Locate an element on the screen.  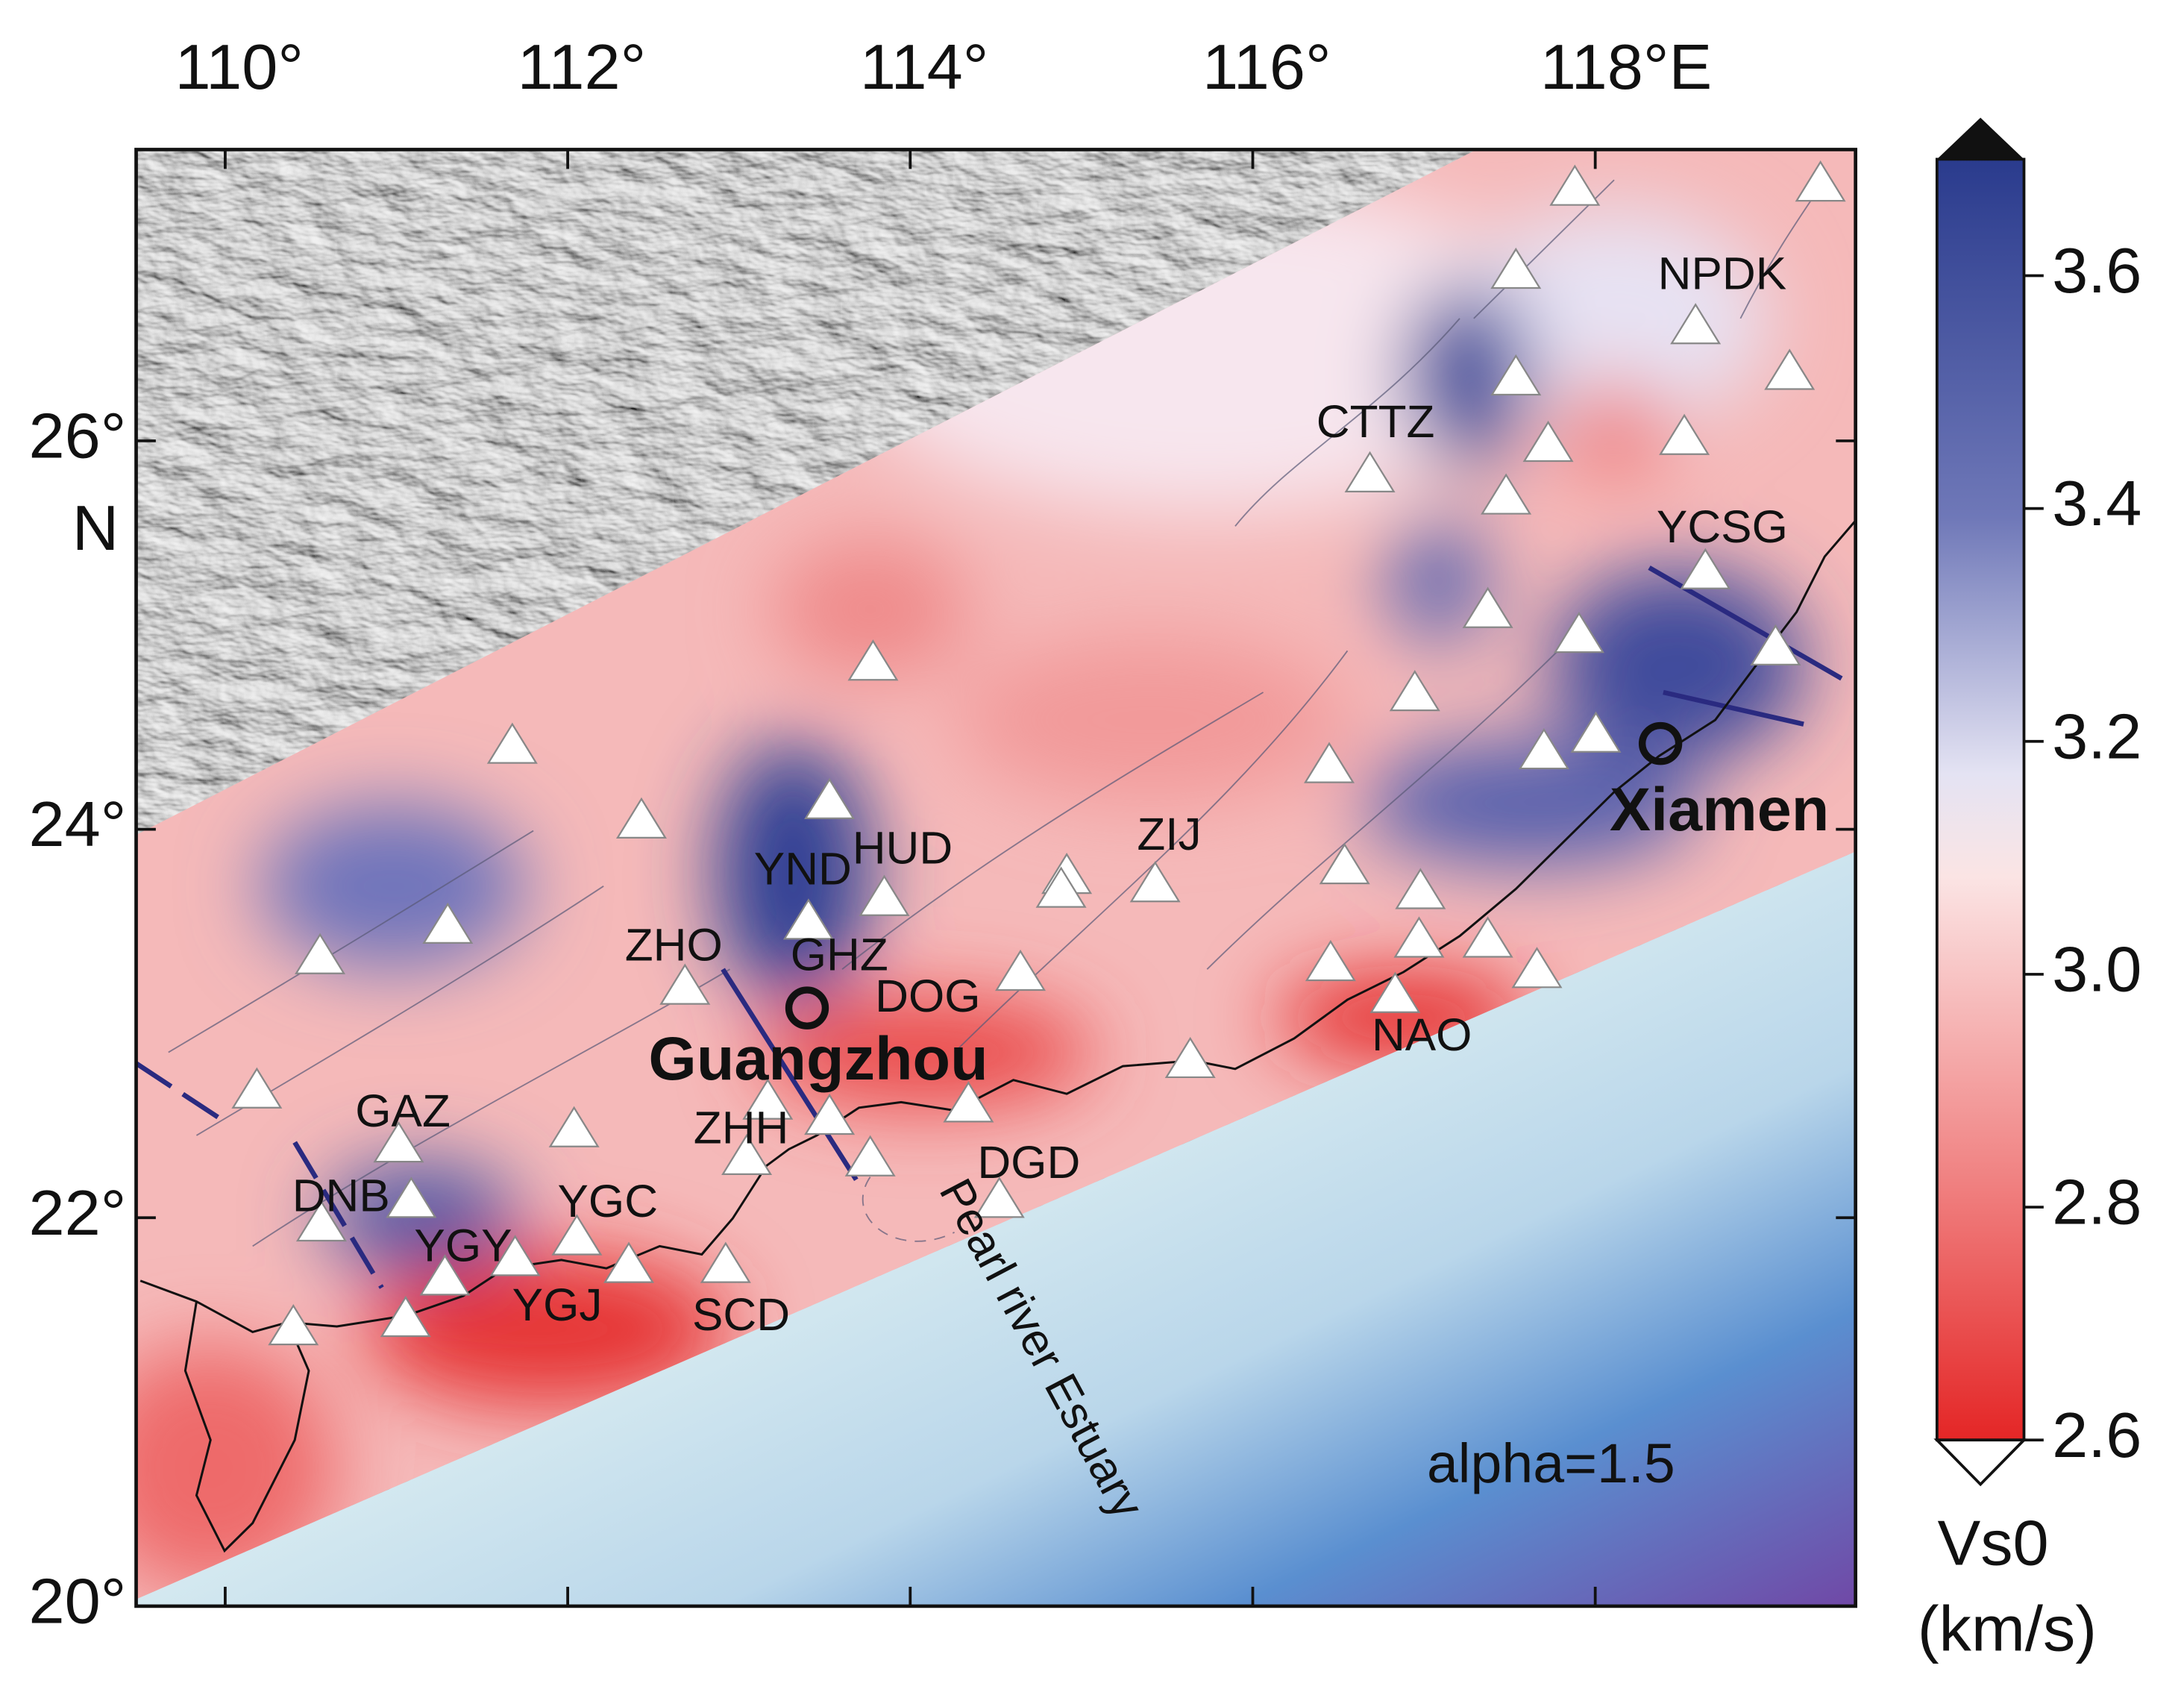
station-label: ZHO is located at coordinates (674, 946).